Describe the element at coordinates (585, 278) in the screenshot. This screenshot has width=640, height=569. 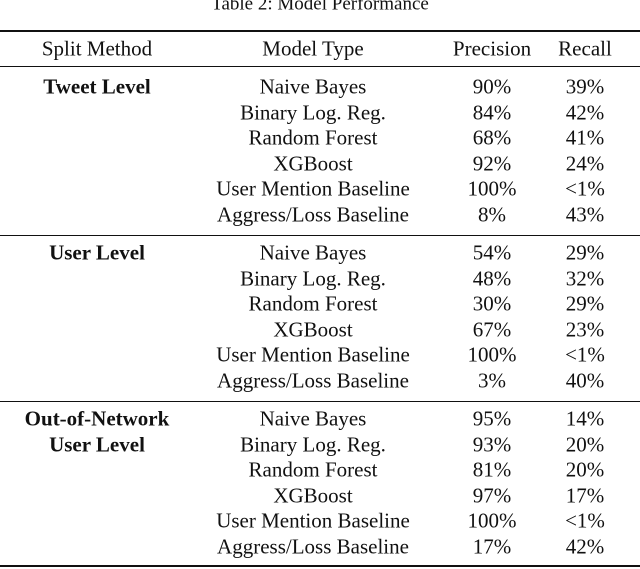
I see `recall: 32%` at that location.